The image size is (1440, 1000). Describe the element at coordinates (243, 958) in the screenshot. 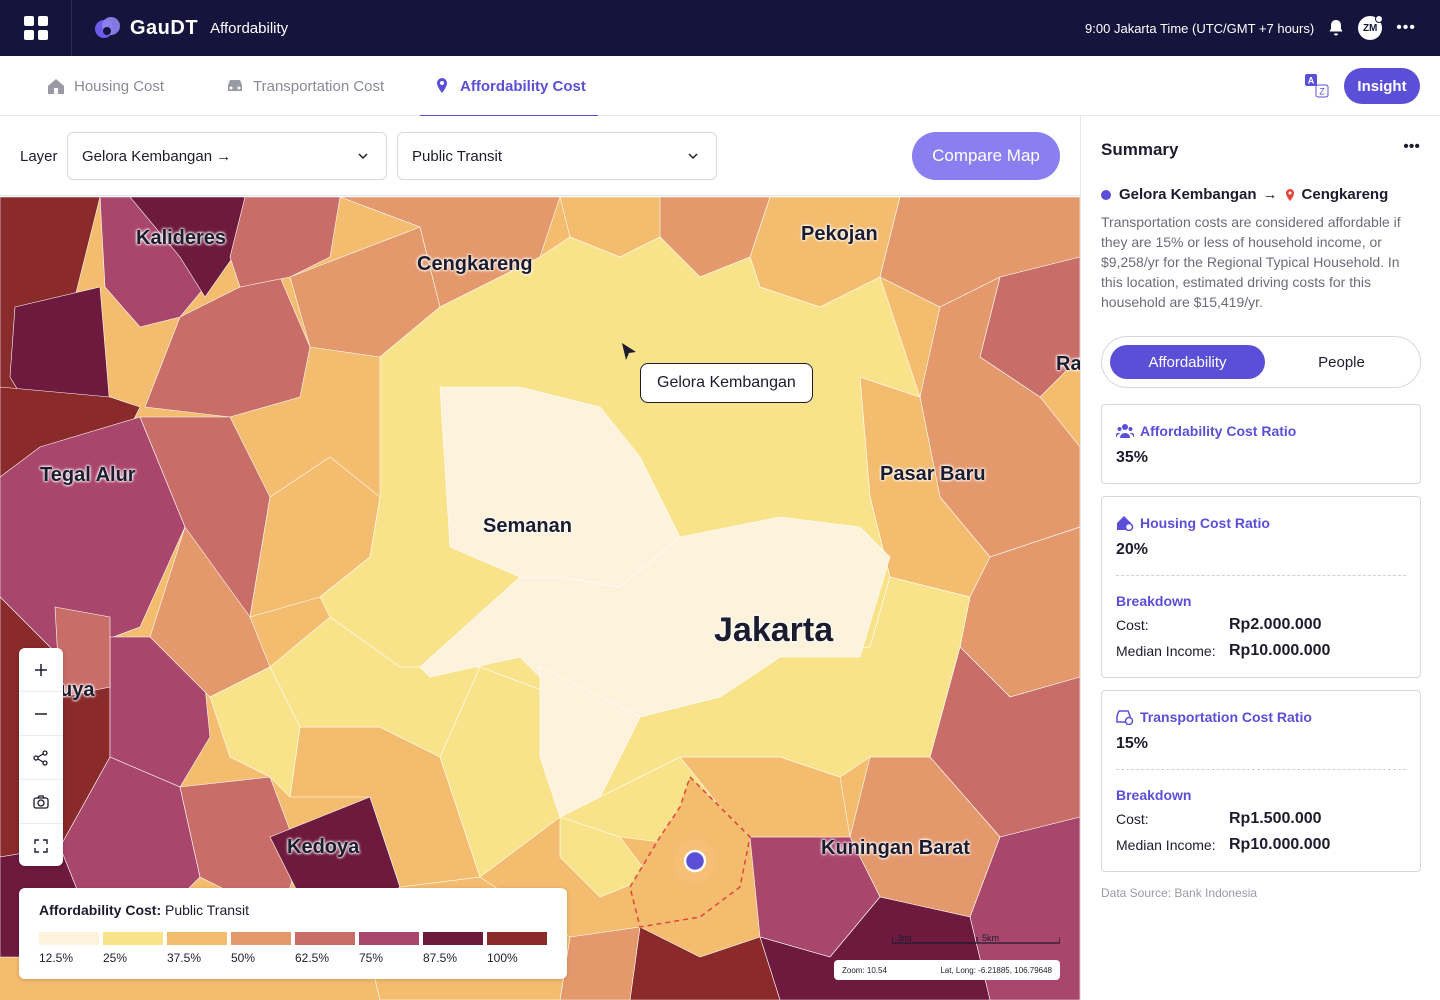

I see `legend-tick-label: 50%` at that location.